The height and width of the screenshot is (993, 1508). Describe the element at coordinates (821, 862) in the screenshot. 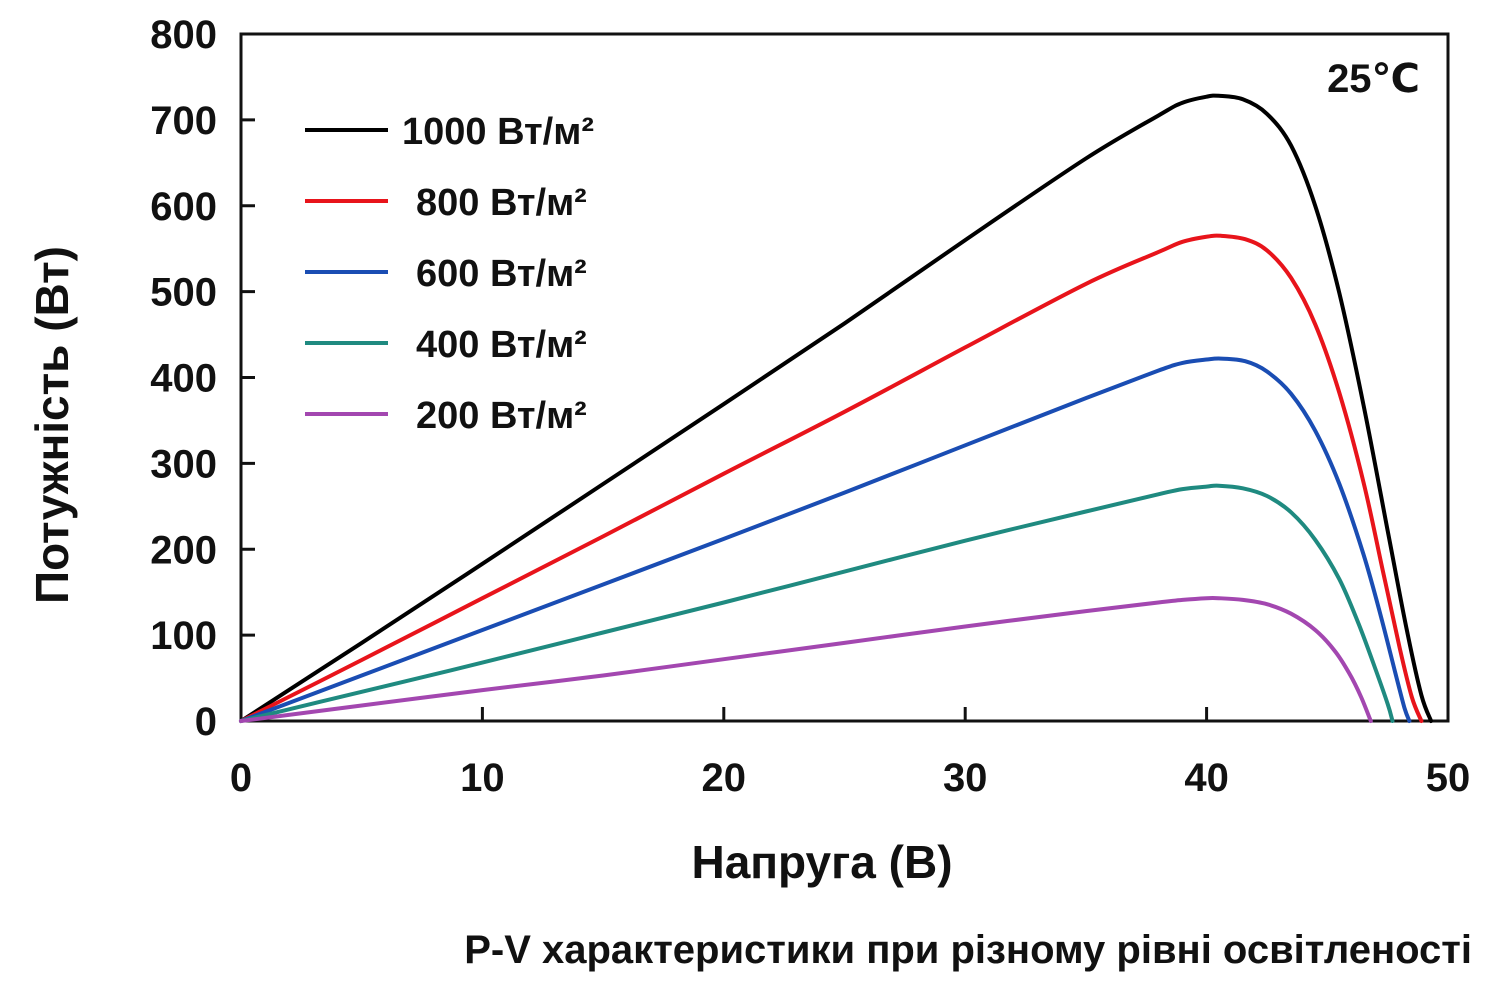

I see `x-axis-title: Напруга (В)` at that location.